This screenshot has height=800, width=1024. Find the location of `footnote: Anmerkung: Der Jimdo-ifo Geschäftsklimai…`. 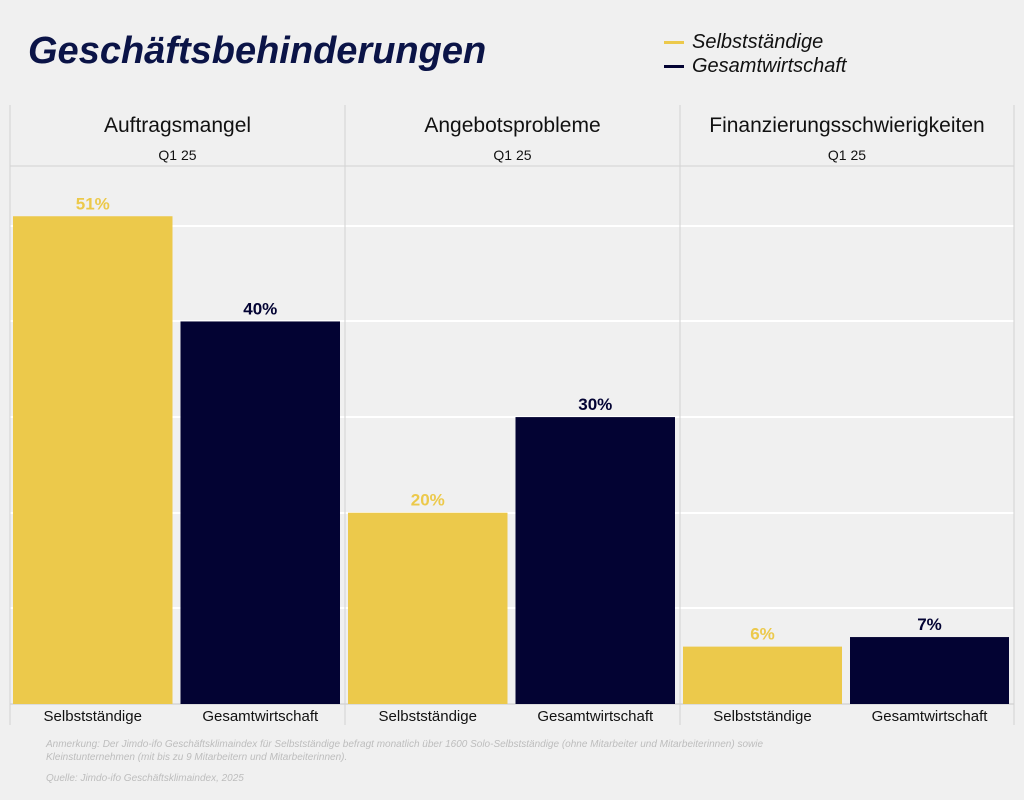

footnote: Anmerkung: Der Jimdo-ifo Geschäftsklimai… is located at coordinates (405, 751).